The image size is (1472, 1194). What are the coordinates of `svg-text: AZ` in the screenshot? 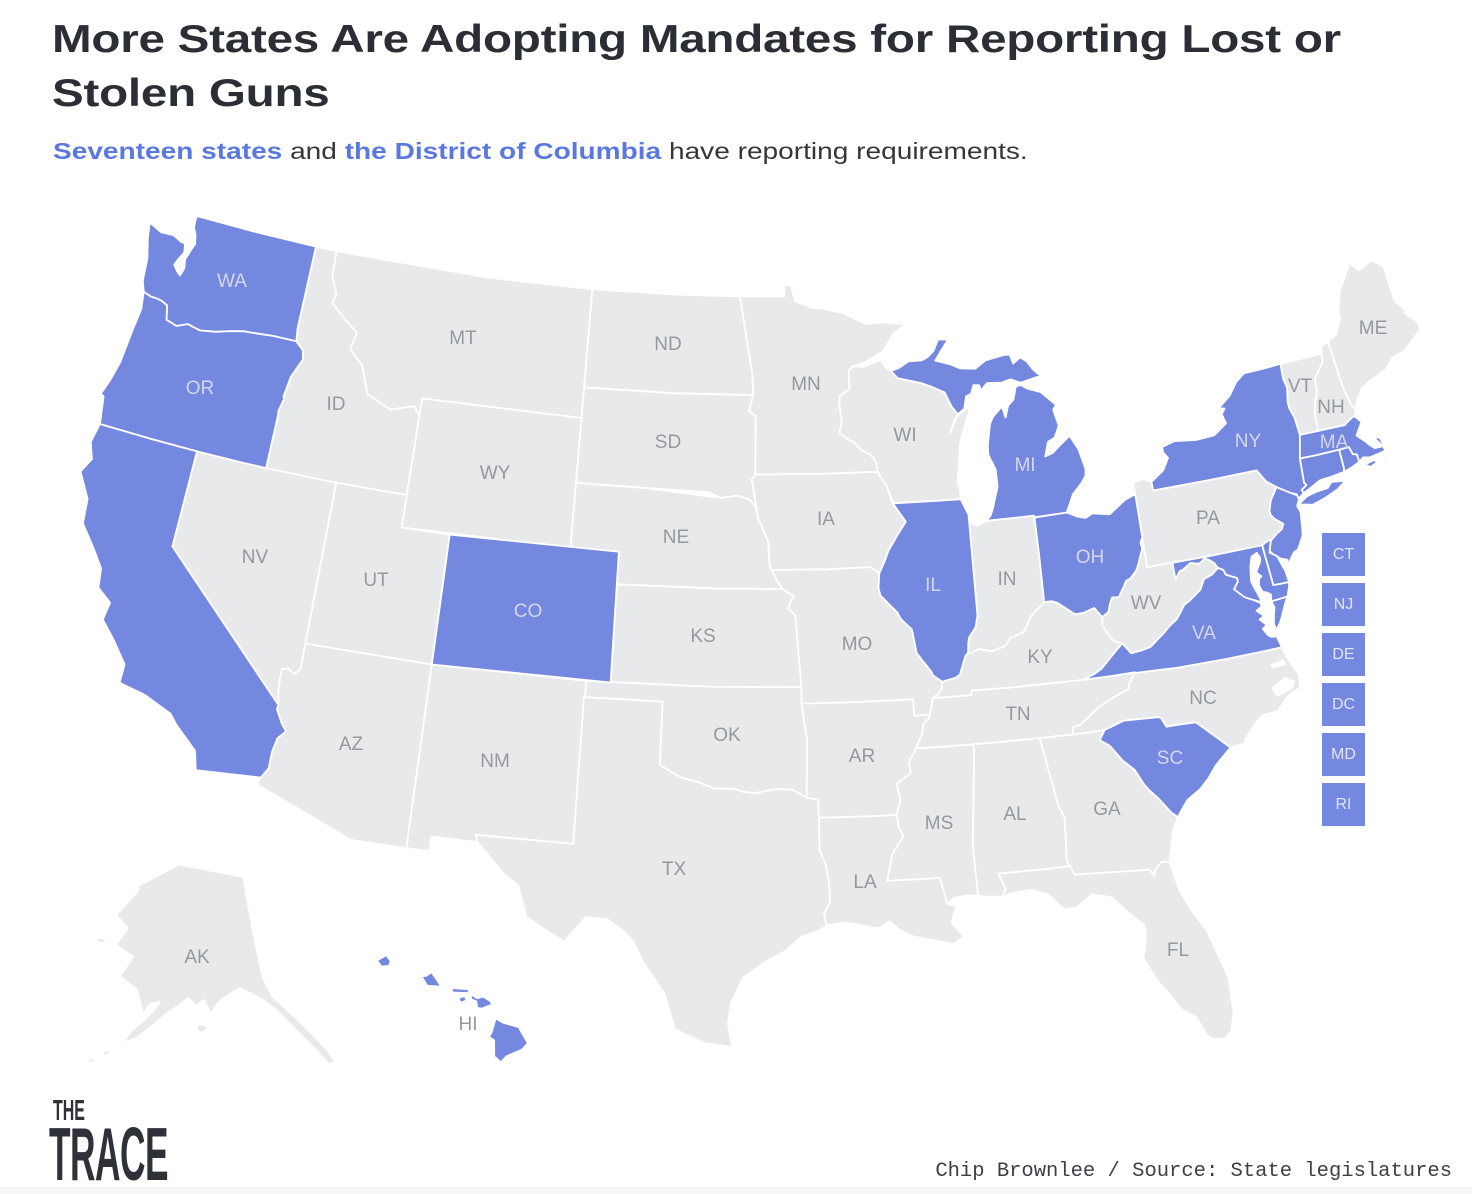 It's located at (351, 744).